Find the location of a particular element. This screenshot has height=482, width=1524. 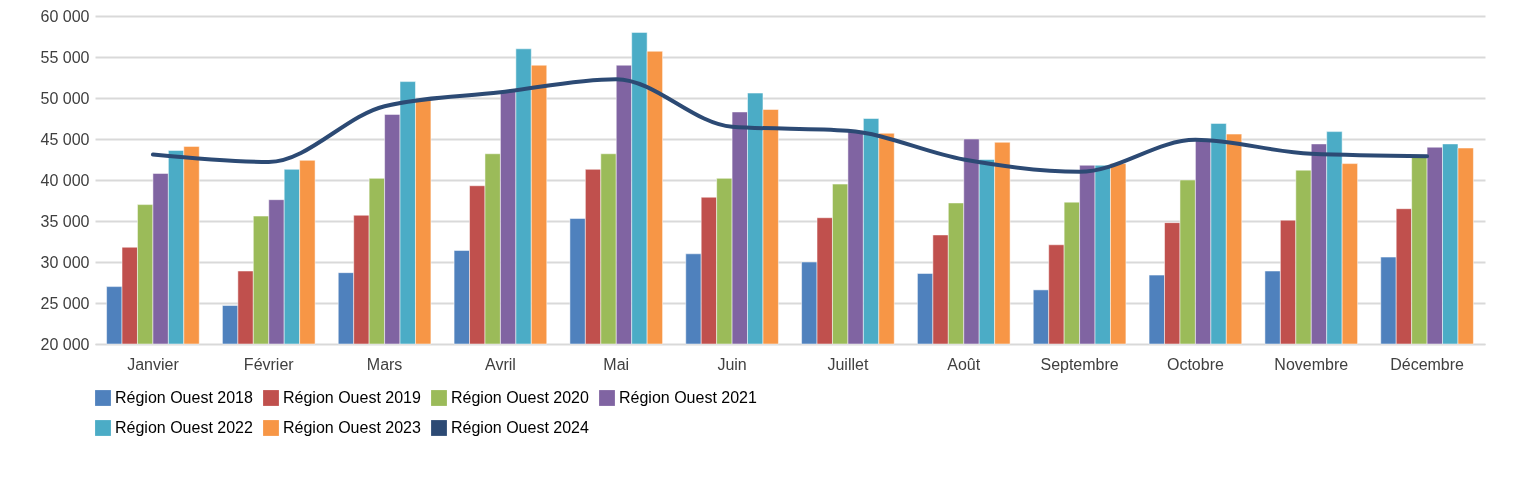

y-tick-label: 35 000 is located at coordinates (65, 221).